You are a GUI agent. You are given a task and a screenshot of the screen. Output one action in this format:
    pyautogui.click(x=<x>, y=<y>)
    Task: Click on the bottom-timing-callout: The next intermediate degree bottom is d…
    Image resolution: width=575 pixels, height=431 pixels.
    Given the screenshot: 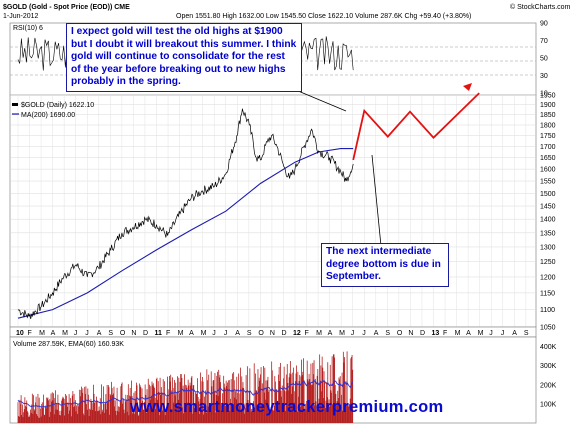 What is the action you would take?
    pyautogui.click(x=385, y=265)
    